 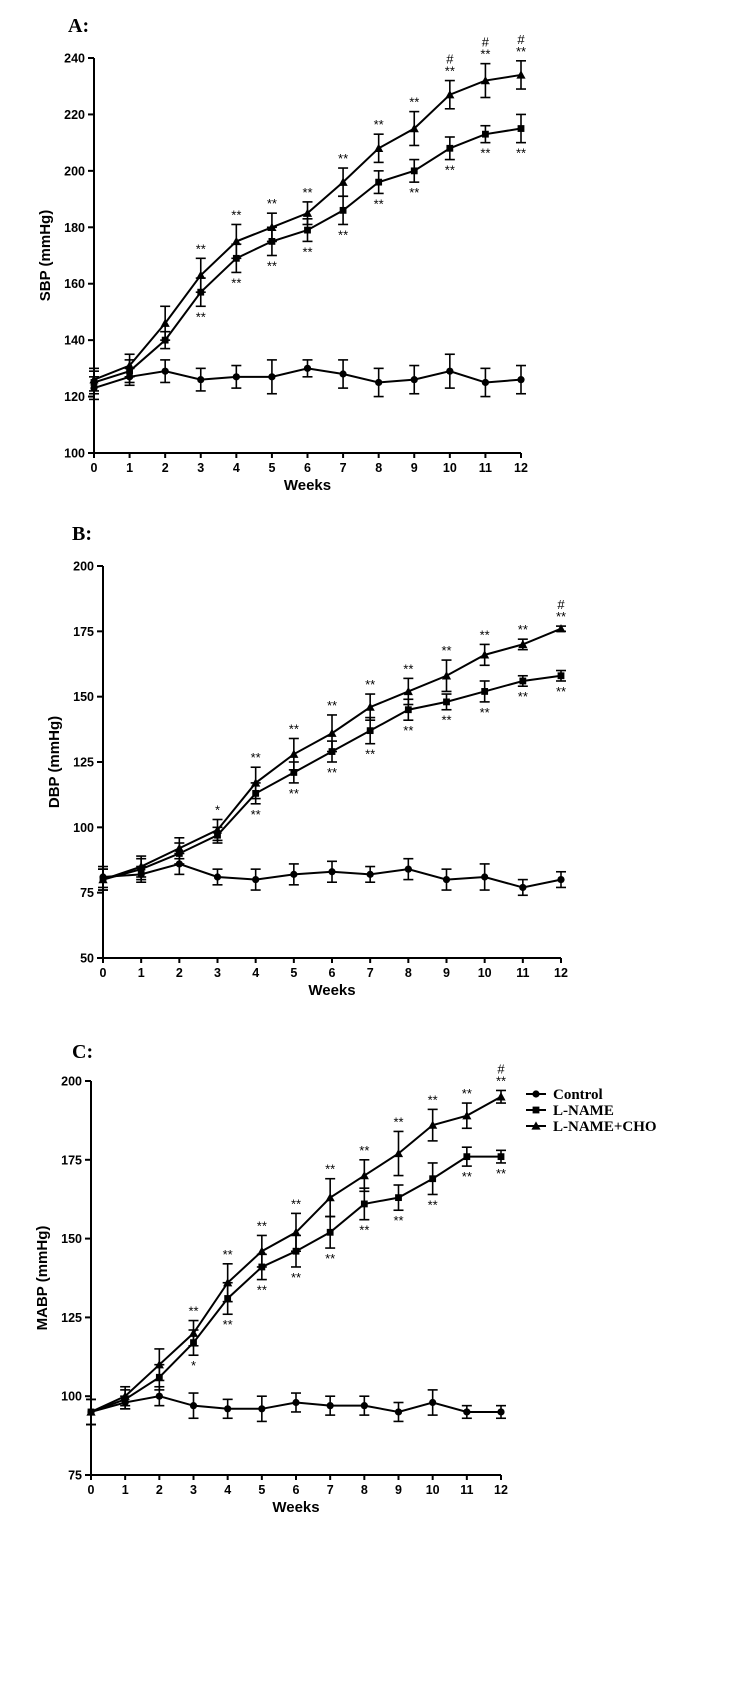 I want to click on x-tick-label: 9, so click(x=414, y=468).